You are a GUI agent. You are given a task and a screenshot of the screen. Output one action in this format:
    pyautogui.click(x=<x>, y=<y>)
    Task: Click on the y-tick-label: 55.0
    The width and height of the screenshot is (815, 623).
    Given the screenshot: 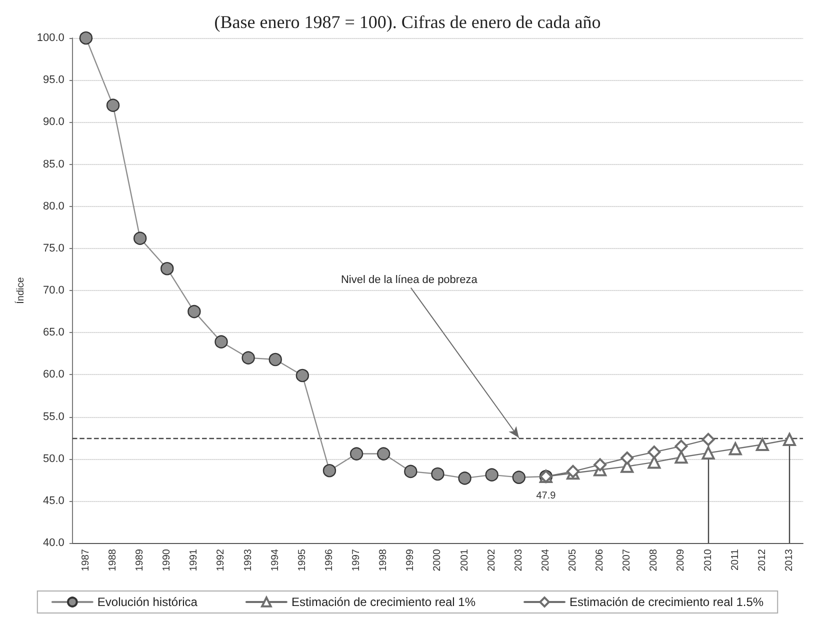 What is the action you would take?
    pyautogui.click(x=53, y=416)
    